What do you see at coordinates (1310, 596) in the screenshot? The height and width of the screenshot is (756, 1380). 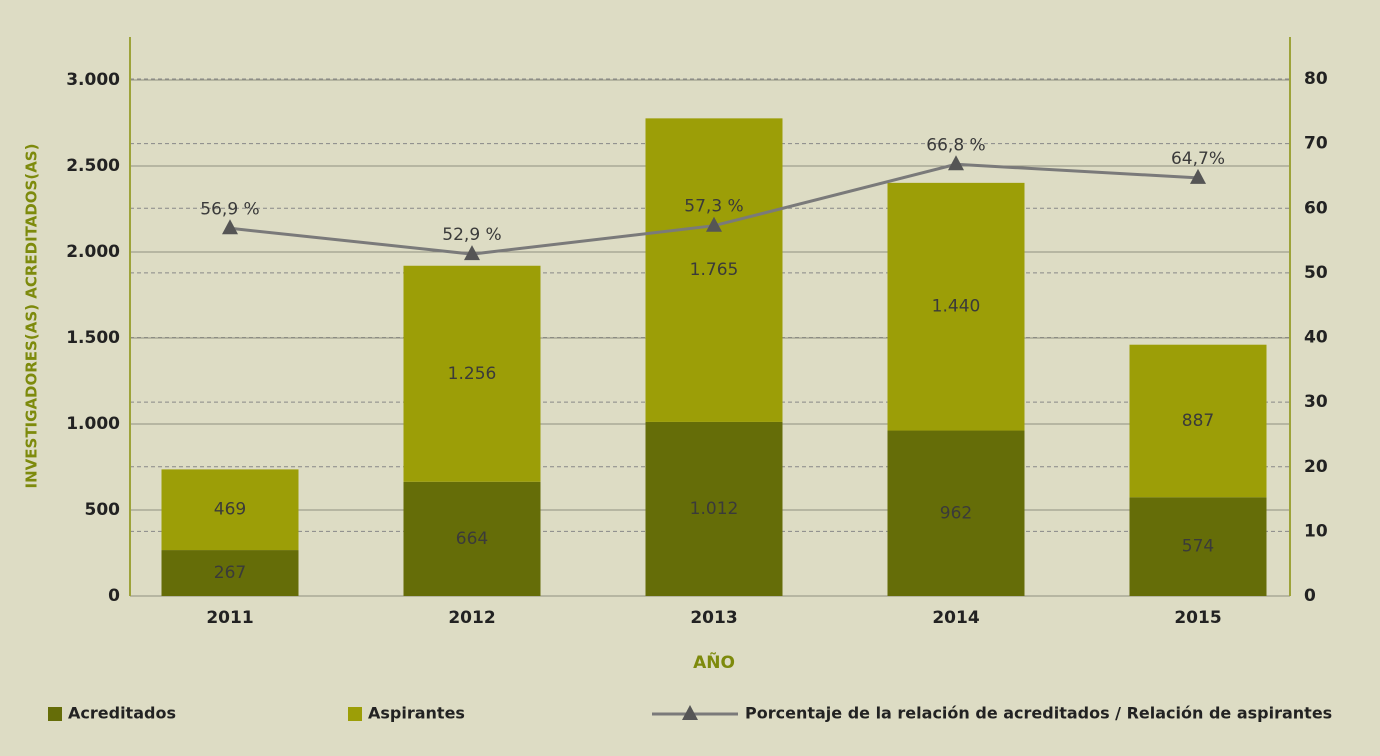 I see `y2-tick-label: 0` at bounding box center [1310, 596].